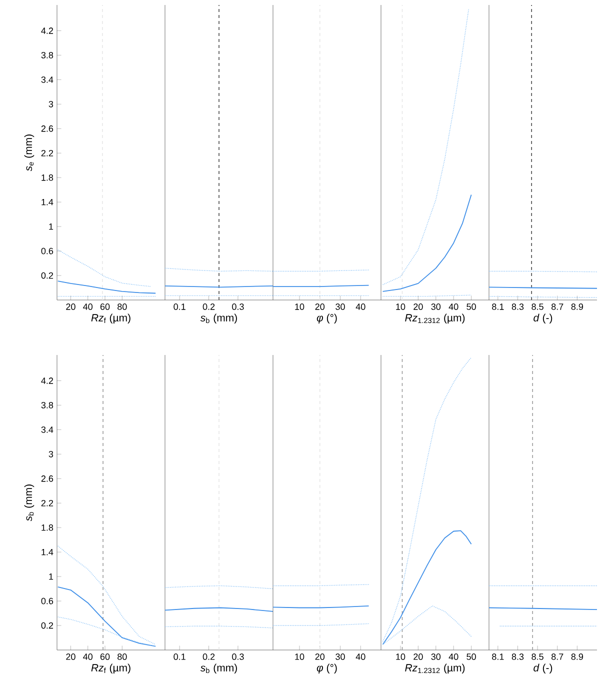 The image size is (599, 693). What do you see at coordinates (29, 153) in the screenshot?
I see `y-axis-title: s$_{e}$ (mm)` at bounding box center [29, 153].